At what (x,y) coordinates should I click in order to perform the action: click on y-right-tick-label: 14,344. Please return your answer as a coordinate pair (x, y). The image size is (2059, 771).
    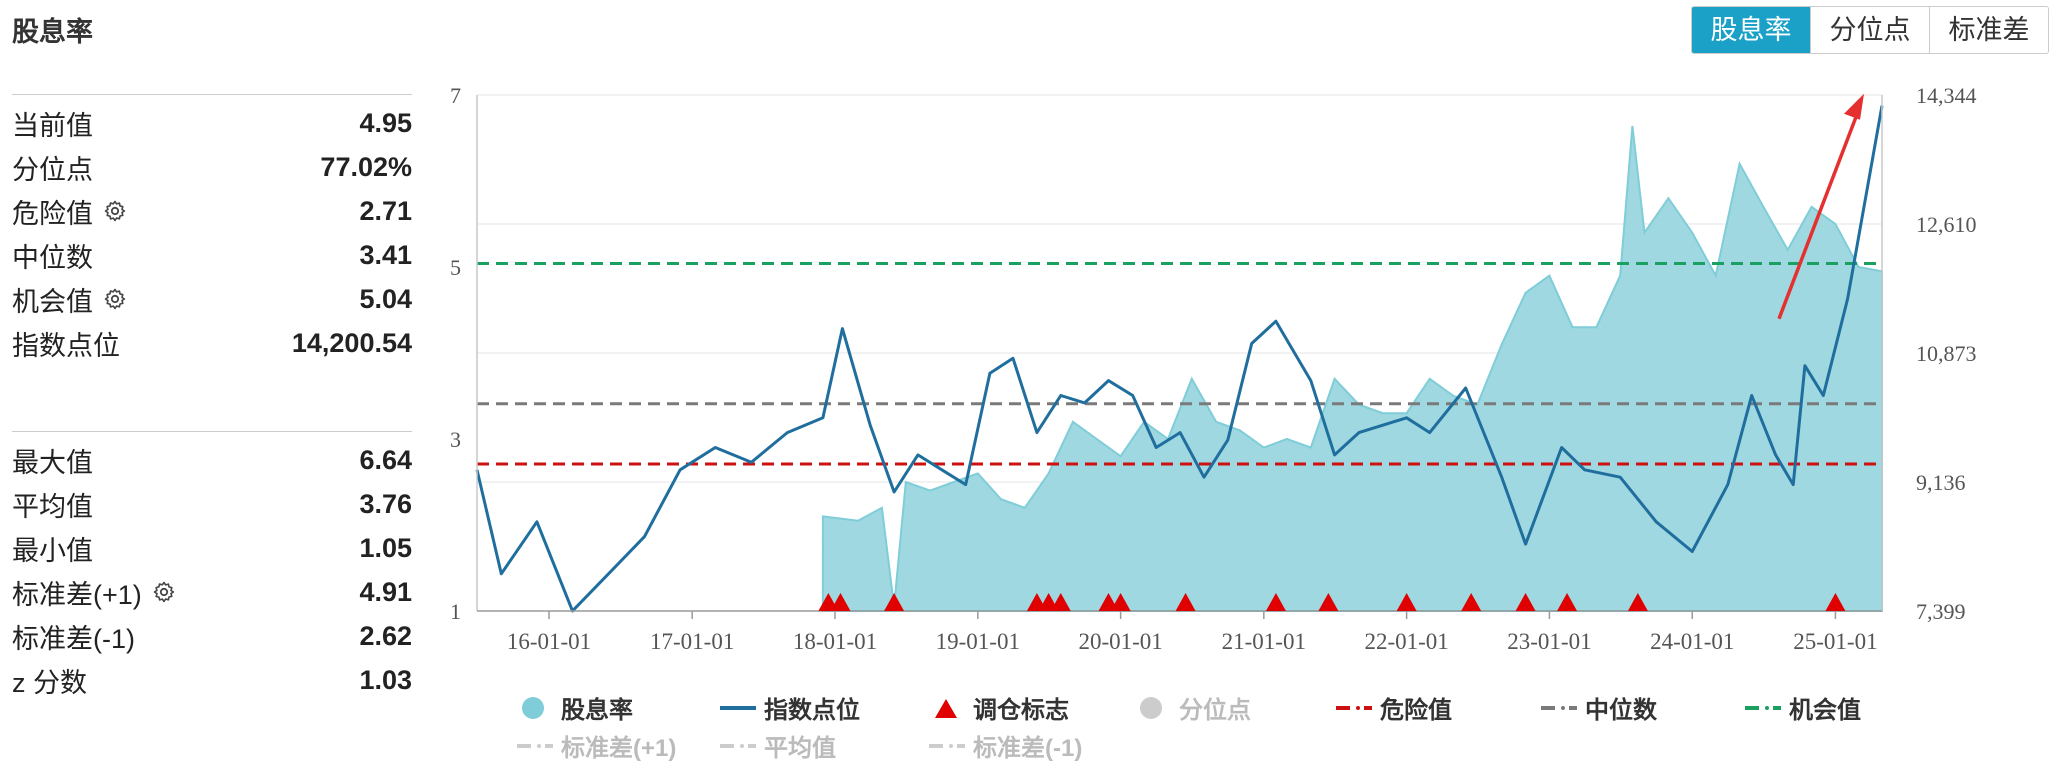
    Looking at the image, I should click on (1946, 95).